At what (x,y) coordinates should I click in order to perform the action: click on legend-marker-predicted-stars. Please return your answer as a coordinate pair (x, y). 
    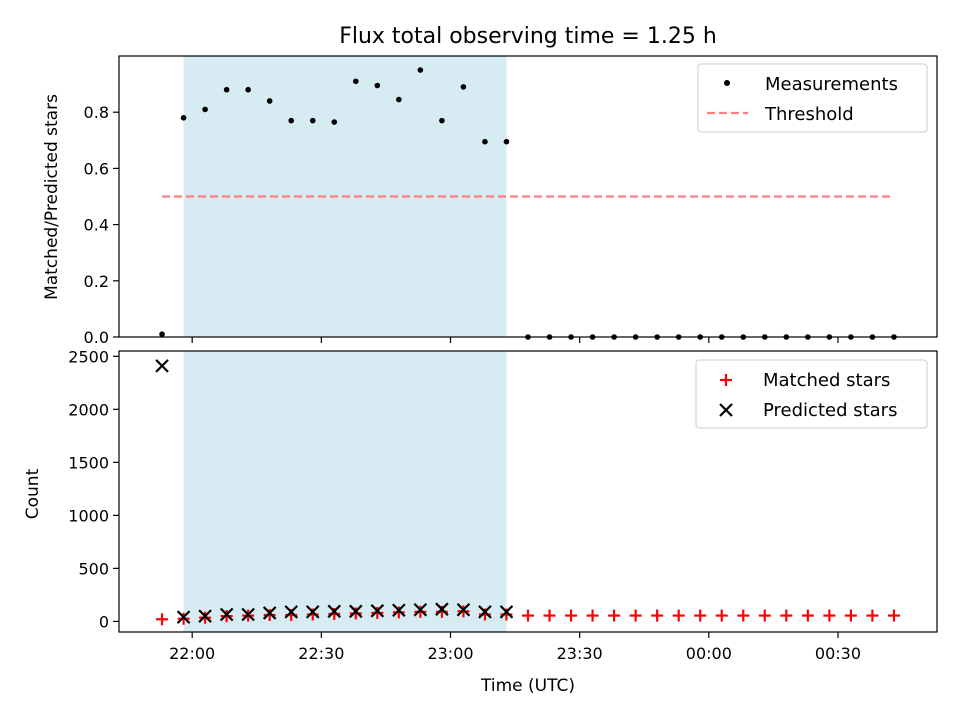
    Looking at the image, I should click on (726, 410).